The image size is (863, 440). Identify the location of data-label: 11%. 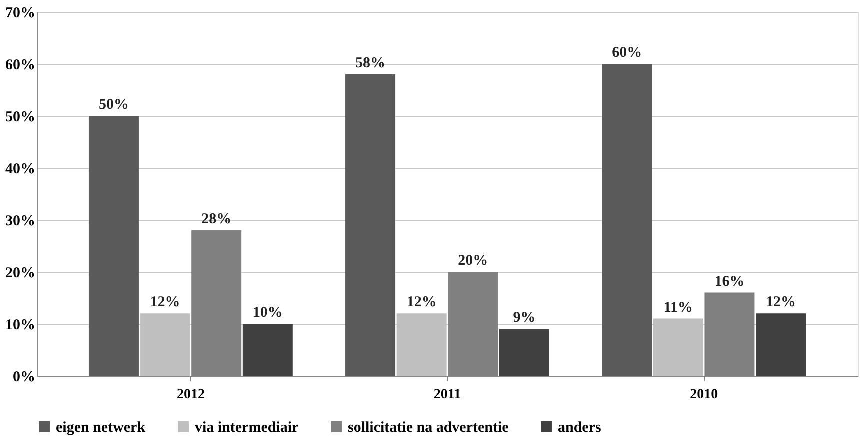
(678, 308).